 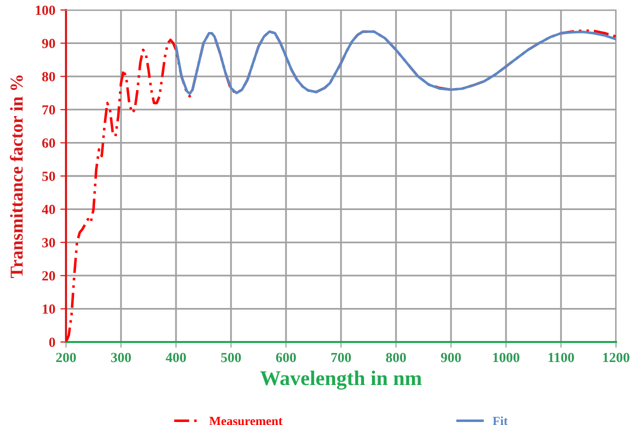 What do you see at coordinates (286, 357) in the screenshot?
I see `x-tick-label: 600` at bounding box center [286, 357].